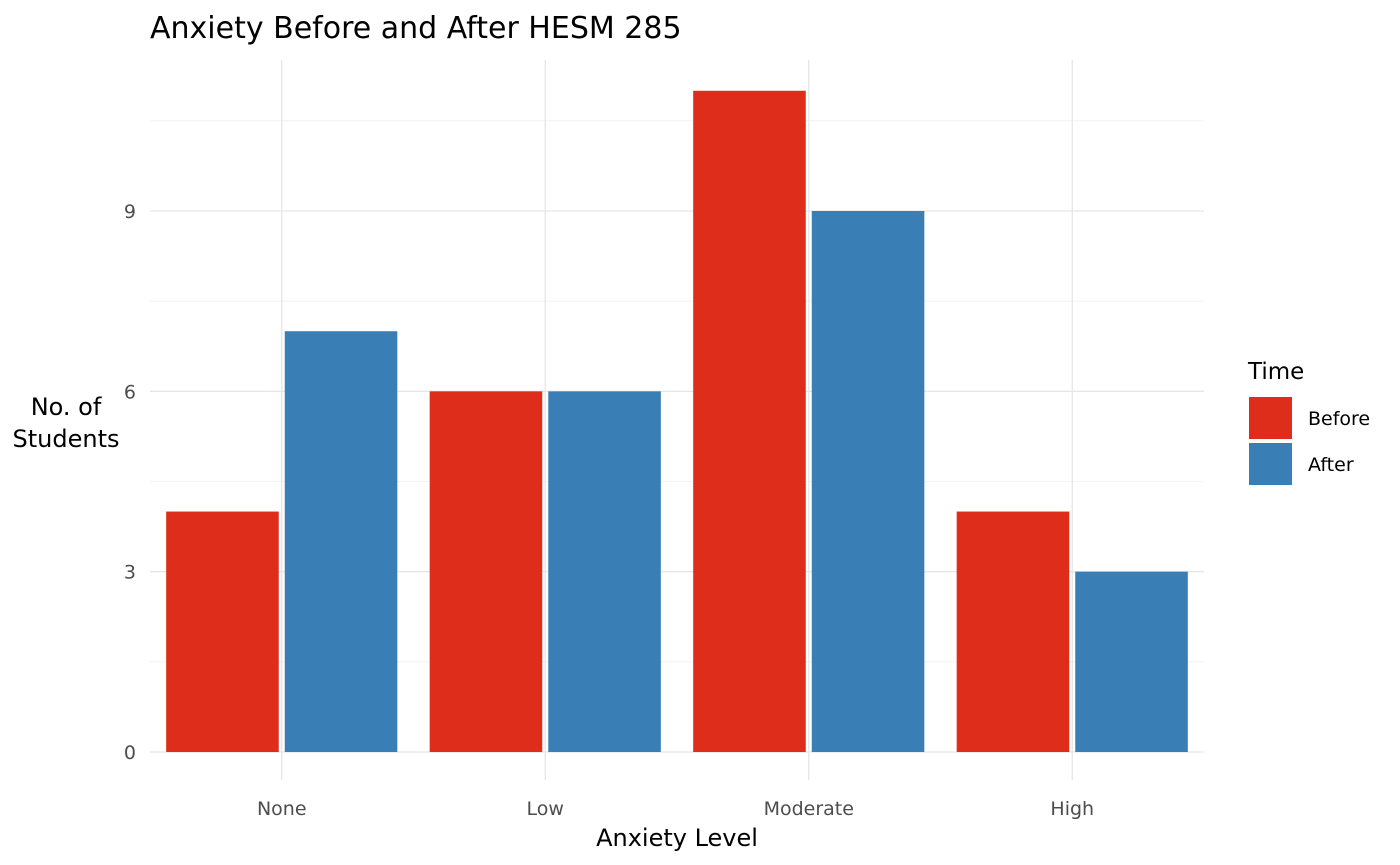 This screenshot has width=1400, height=865. I want to click on x-tick-label: Moderate, so click(809, 809).